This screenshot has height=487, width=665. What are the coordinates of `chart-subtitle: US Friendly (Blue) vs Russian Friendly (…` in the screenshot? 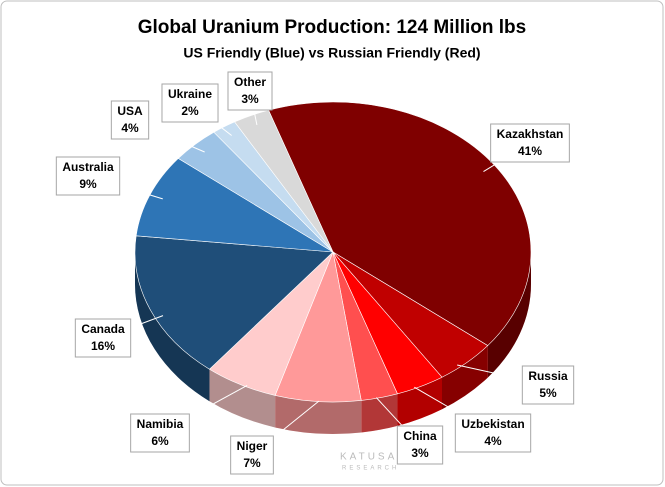 It's located at (331, 53).